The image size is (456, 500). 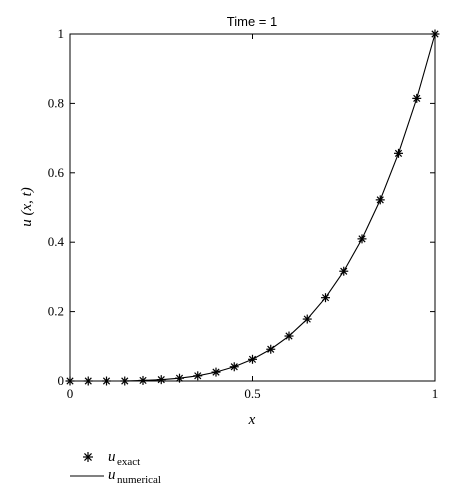 What do you see at coordinates (27, 207) in the screenshot?
I see `y-axis-label: u (x, t)` at bounding box center [27, 207].